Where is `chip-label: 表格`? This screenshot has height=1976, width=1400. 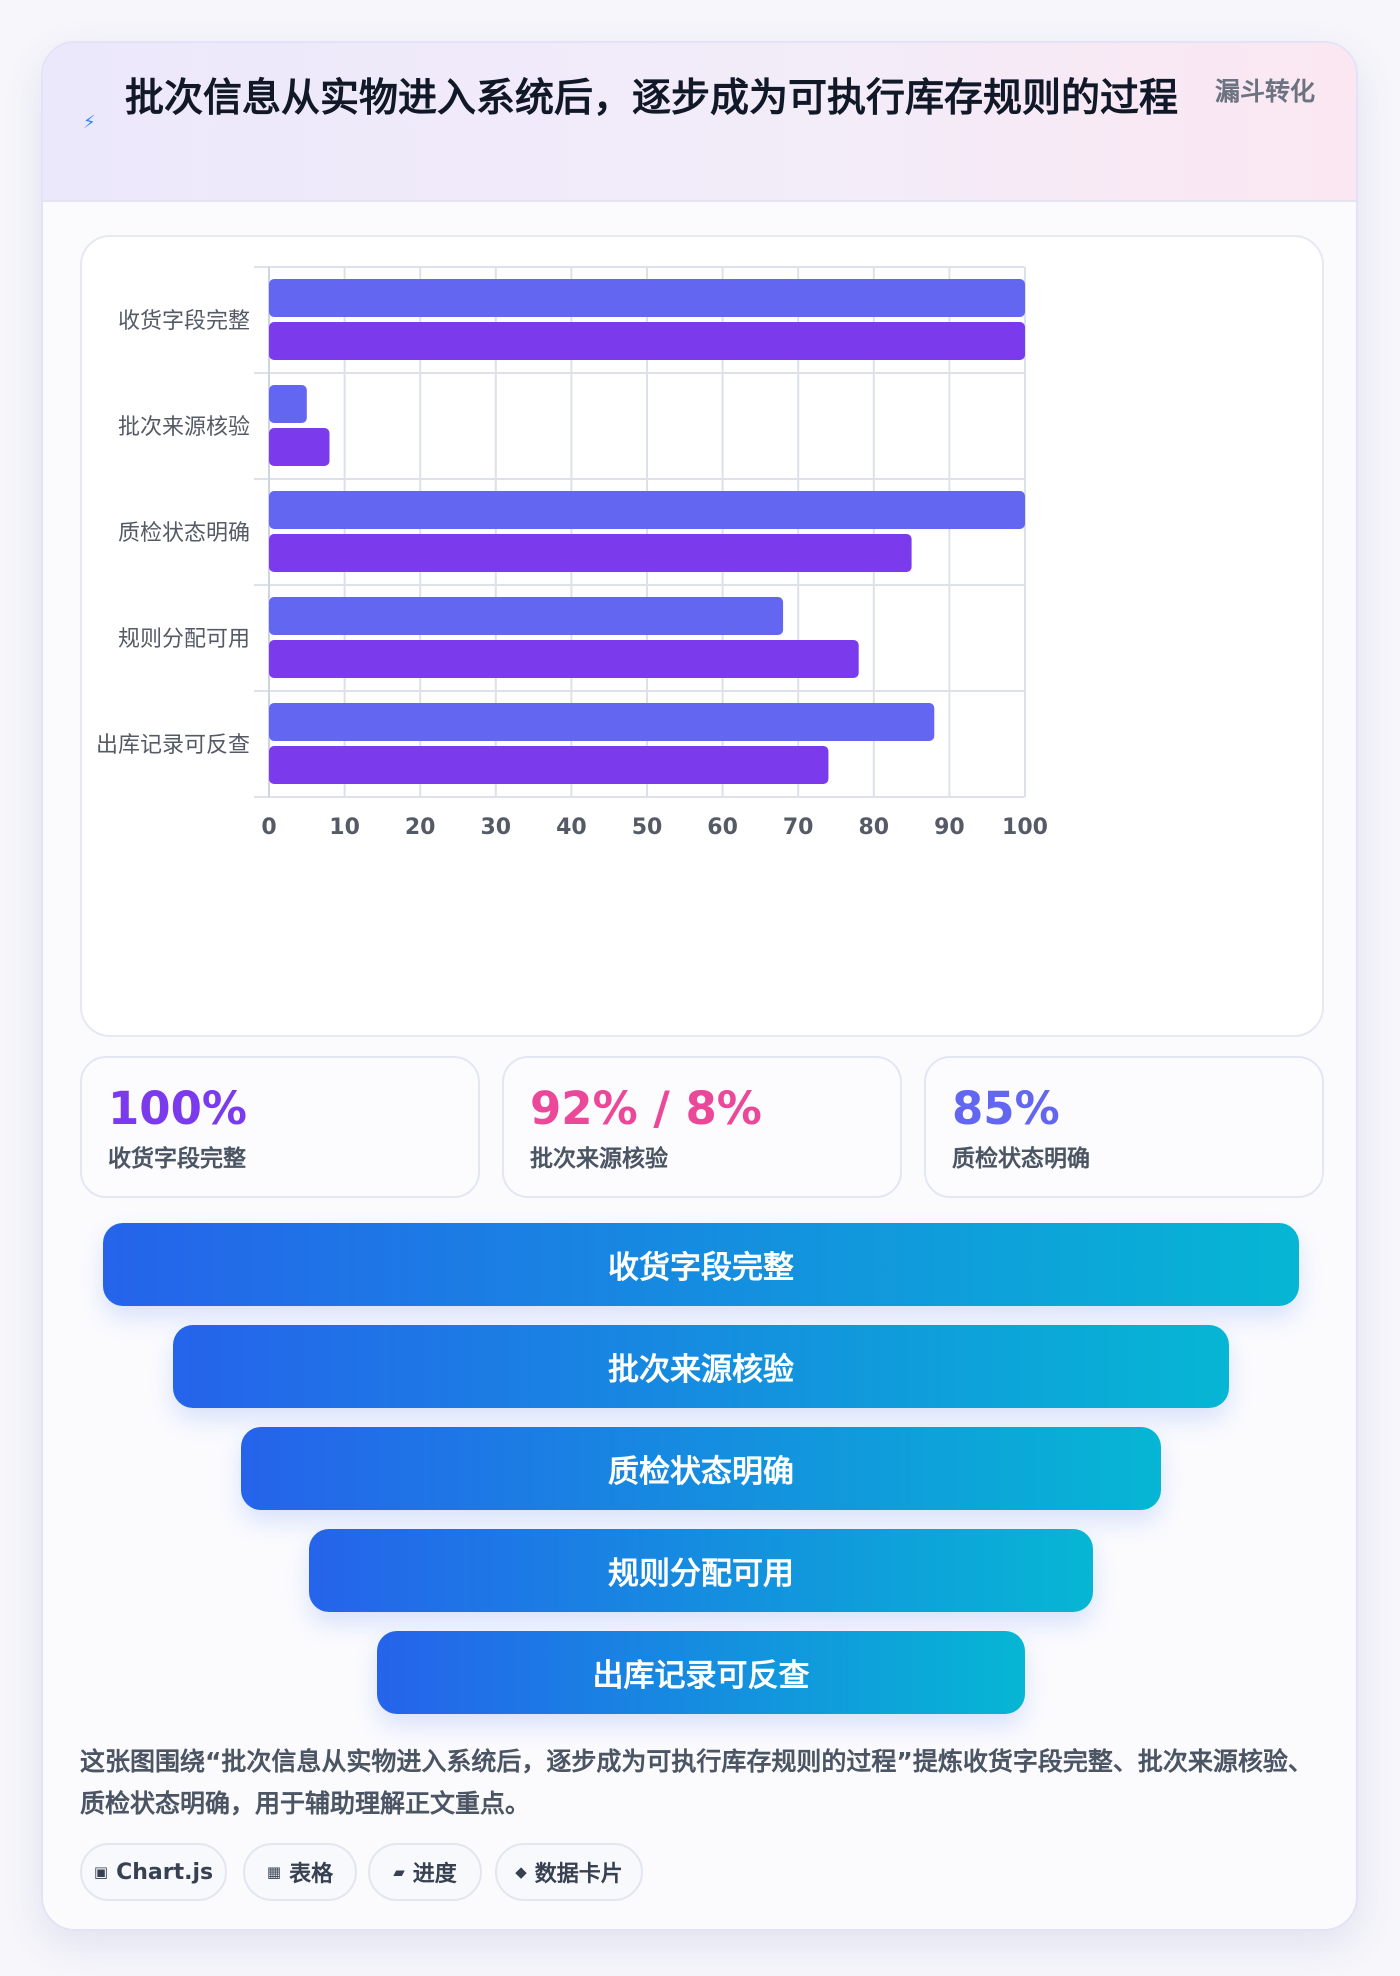
chip-label: 表格 is located at coordinates (311, 1874).